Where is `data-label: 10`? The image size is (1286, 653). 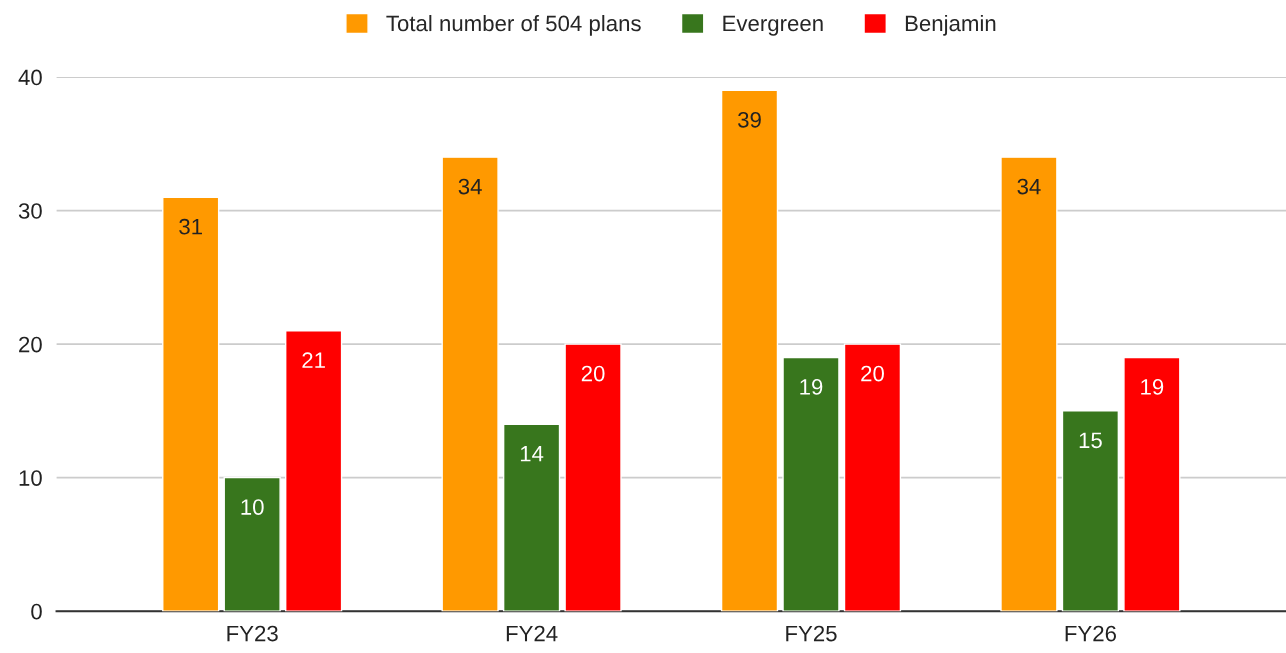
data-label: 10 is located at coordinates (252, 507).